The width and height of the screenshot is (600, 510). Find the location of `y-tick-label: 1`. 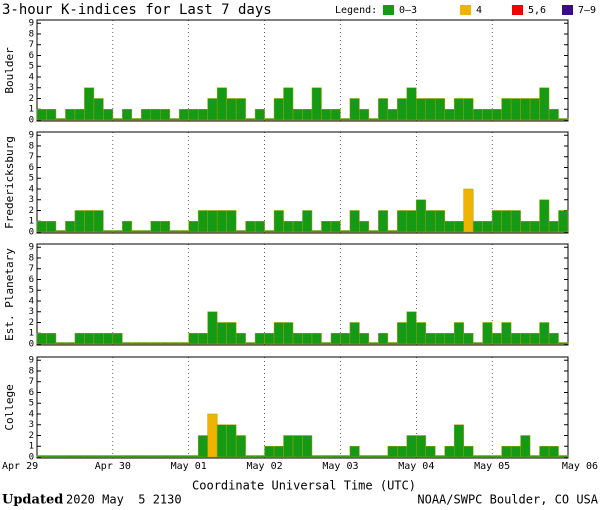

y-tick-label: 1 is located at coordinates (31, 447).